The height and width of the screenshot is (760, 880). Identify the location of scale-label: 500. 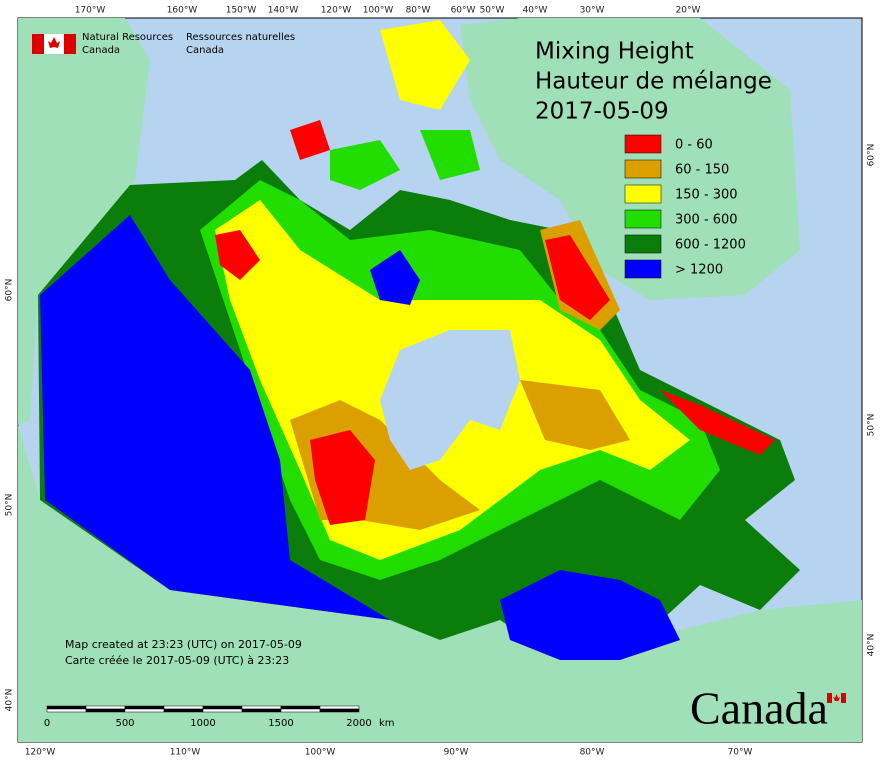
(124, 723).